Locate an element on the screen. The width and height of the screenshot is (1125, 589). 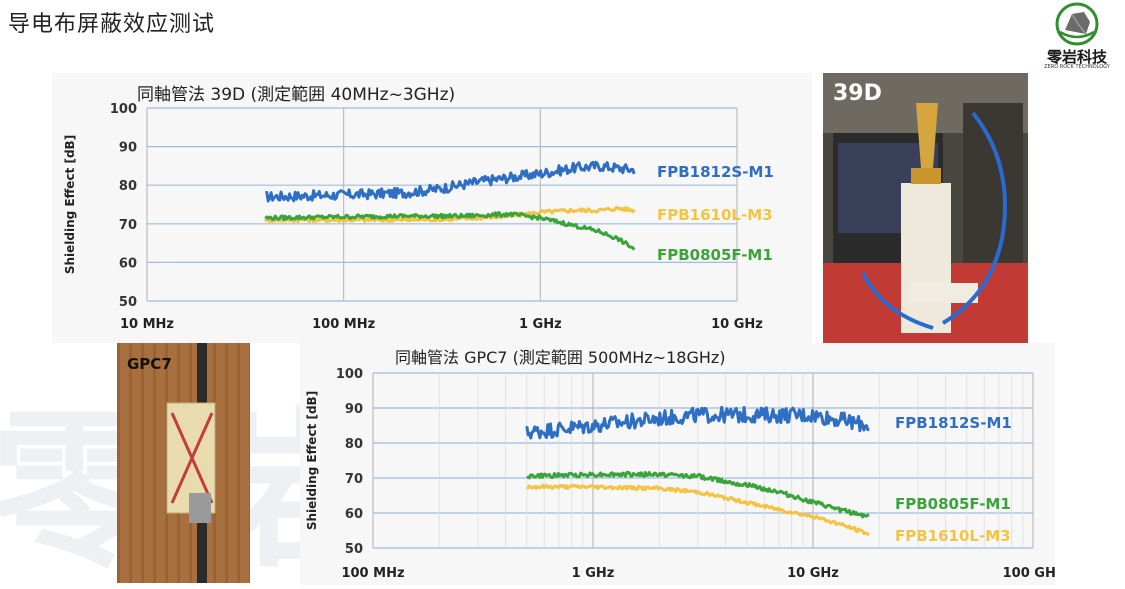
chart1-legend-fpb0805f-m1: FPB0805F-M1 is located at coordinates (715, 255).